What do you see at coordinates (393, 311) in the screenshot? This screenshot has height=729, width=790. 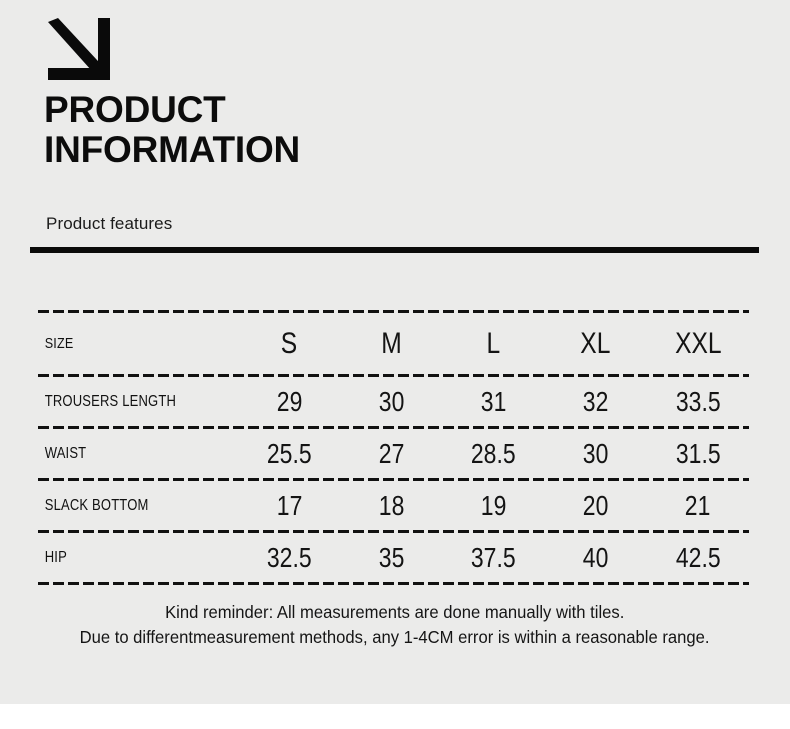 I see `table-divider-top` at bounding box center [393, 311].